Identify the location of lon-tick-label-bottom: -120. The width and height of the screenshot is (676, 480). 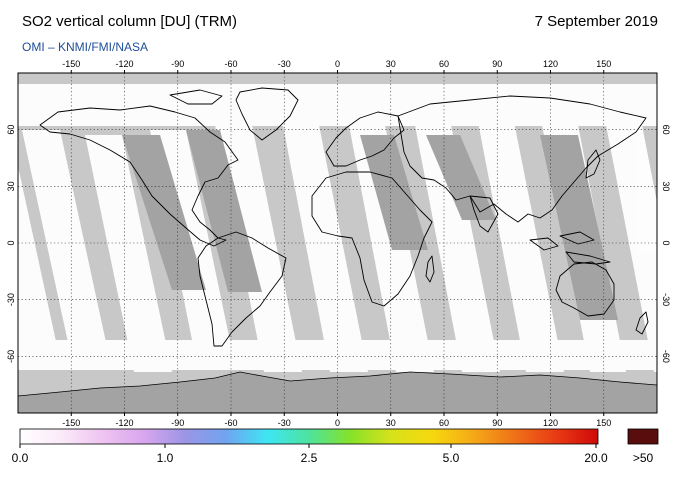
(124, 423).